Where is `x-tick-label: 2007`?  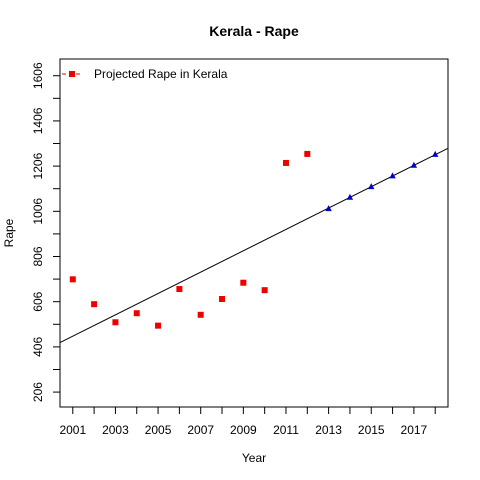 x-tick-label: 2007 is located at coordinates (200, 430).